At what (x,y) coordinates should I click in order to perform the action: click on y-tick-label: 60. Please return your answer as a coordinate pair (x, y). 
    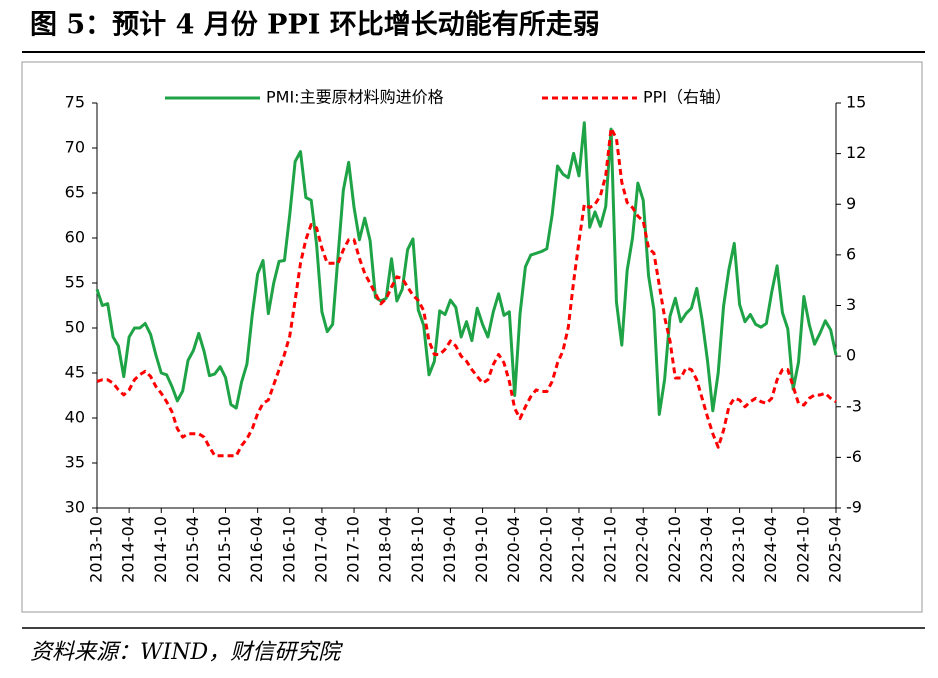
    Looking at the image, I should click on (75, 237).